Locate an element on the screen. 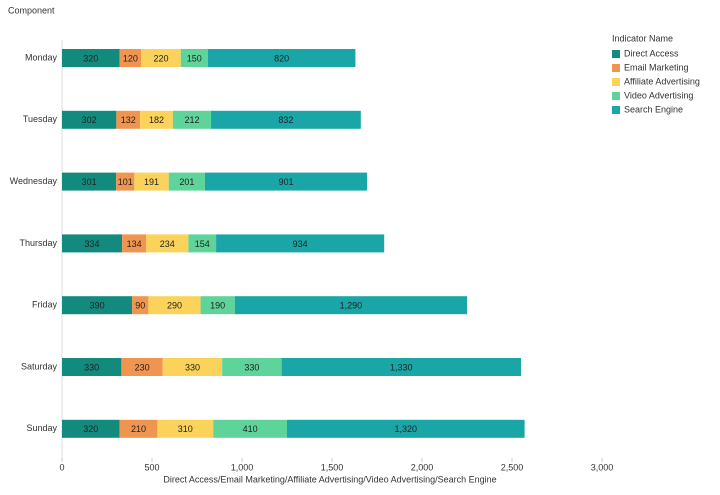 The height and width of the screenshot is (495, 720). x-tick-label: 2,000 is located at coordinates (422, 467).